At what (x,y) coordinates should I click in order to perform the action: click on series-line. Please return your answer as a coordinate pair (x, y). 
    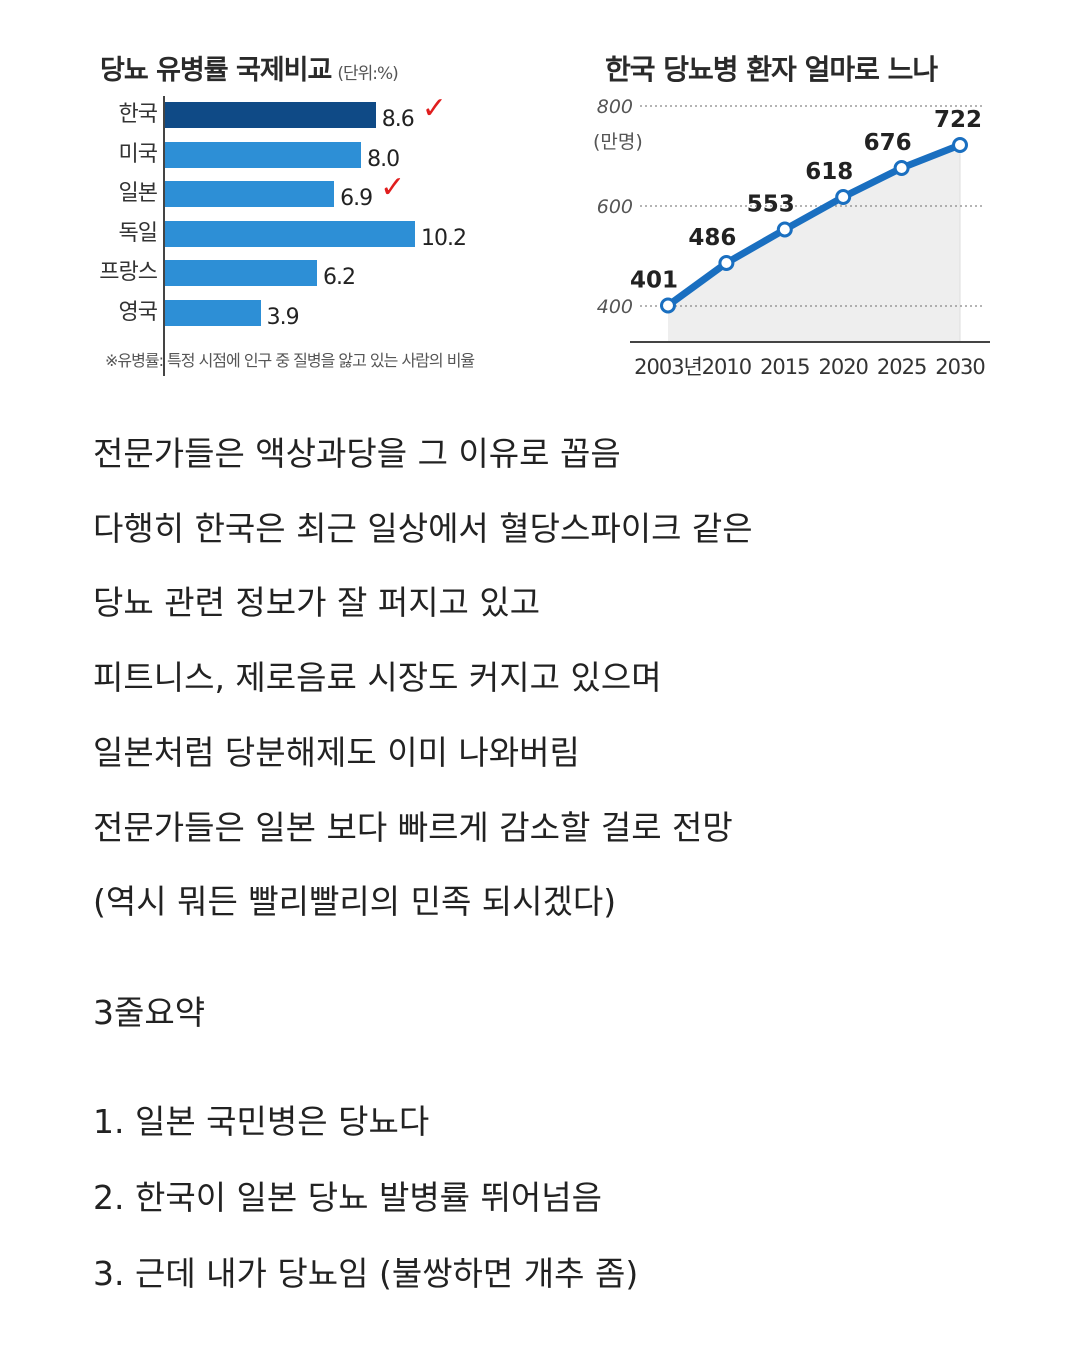
    Looking at the image, I should click on (814, 225).